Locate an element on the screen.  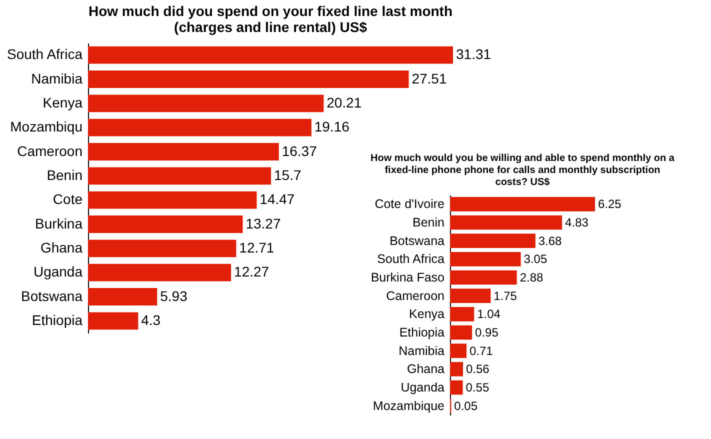
chart-title: How much did you spend on your fixed line last month (charges and line rental) US$ is located at coordinates (270, 19).